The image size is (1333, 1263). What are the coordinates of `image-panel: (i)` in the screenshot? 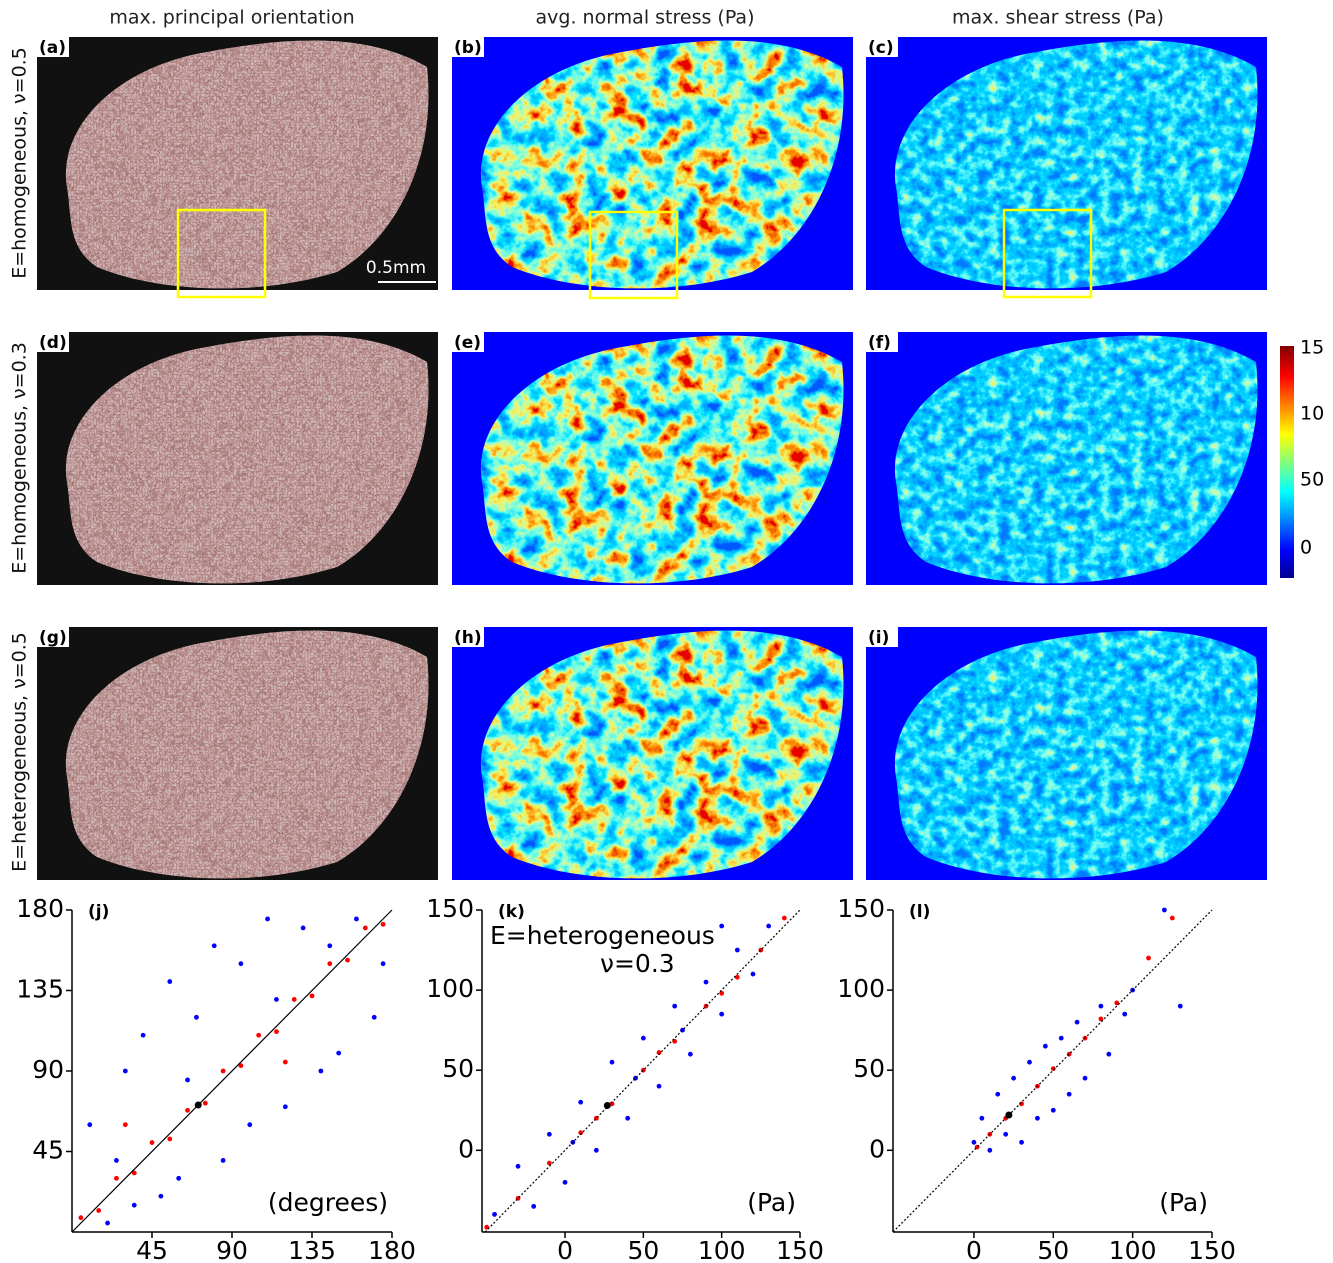 It's located at (1066, 753).